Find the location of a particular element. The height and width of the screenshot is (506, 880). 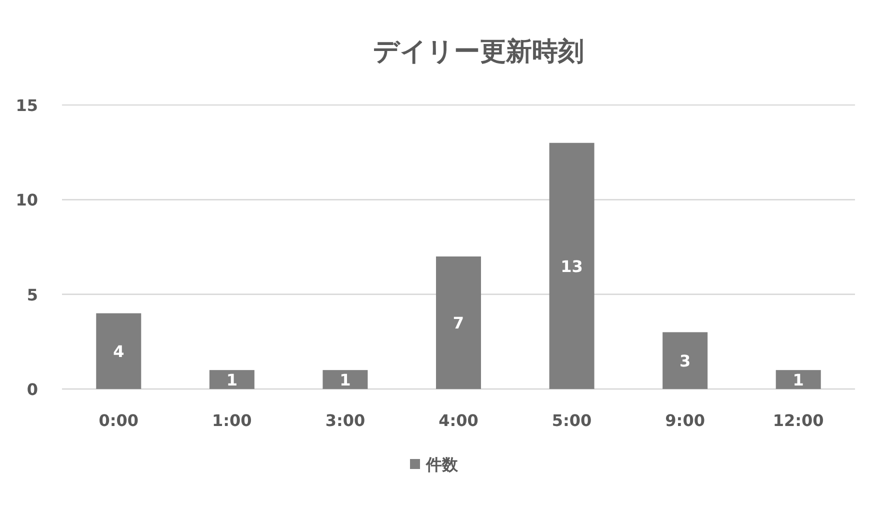

x-tick-label: 4:00 is located at coordinates (458, 420).